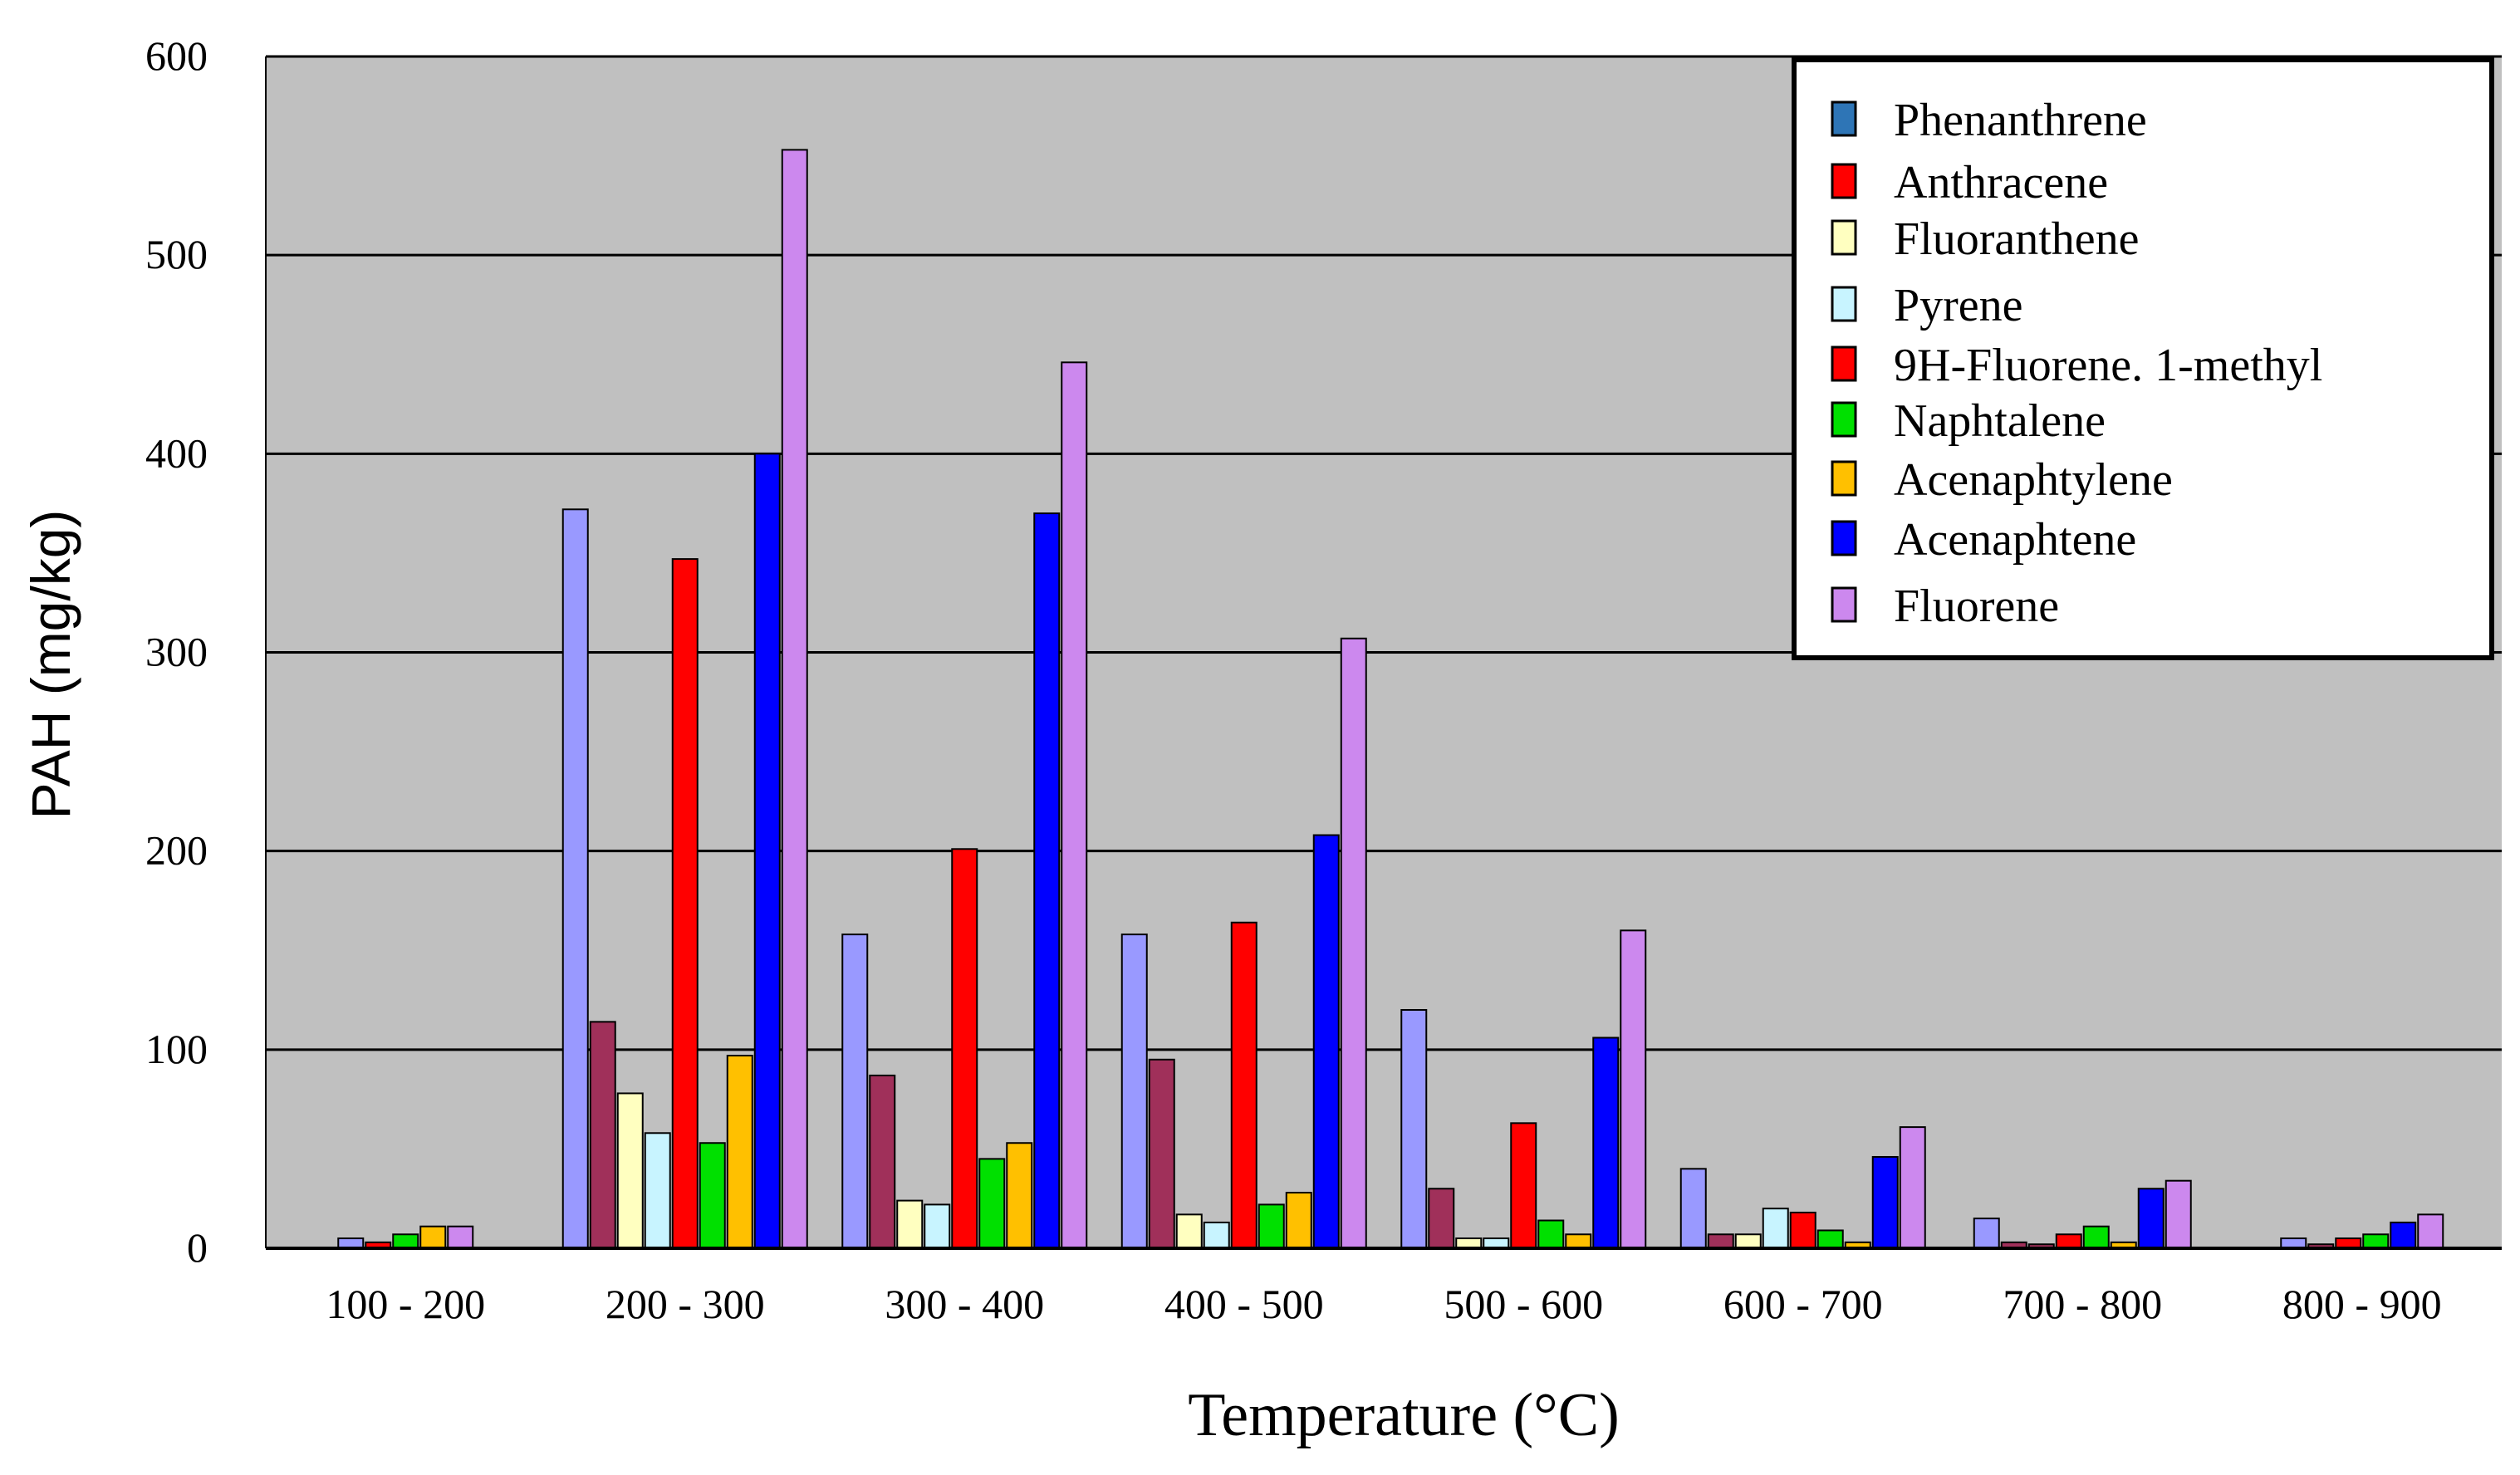  What do you see at coordinates (176, 1049) in the screenshot?
I see `y-tick-label: 100` at bounding box center [176, 1049].